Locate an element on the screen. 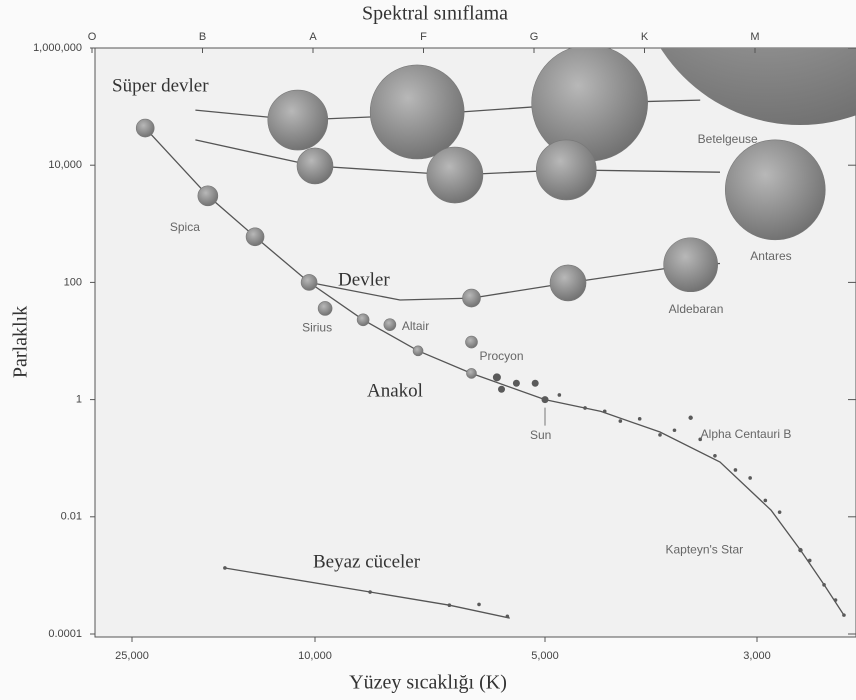  y-tick-label: 0.01 is located at coordinates (71, 517).